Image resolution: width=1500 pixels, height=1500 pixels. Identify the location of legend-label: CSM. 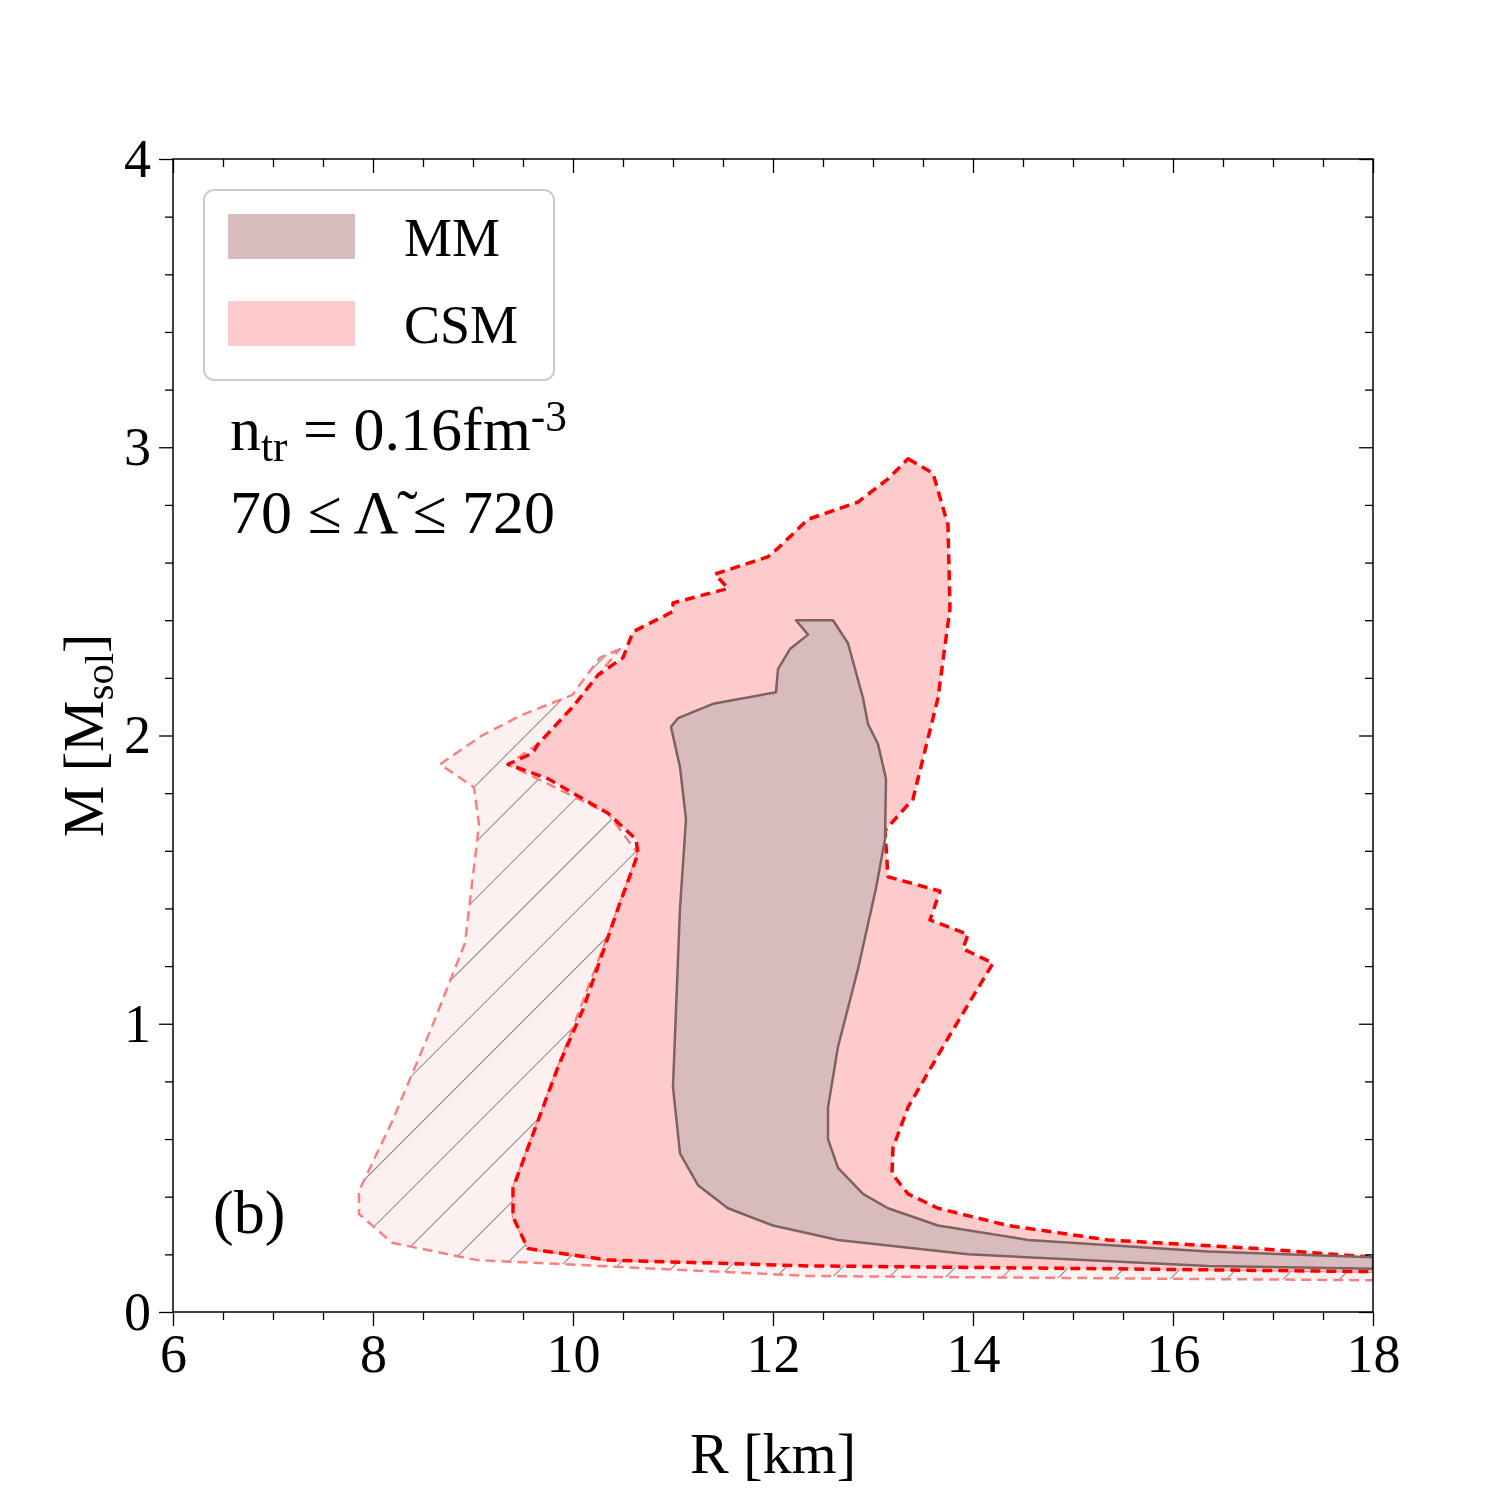
(461, 325).